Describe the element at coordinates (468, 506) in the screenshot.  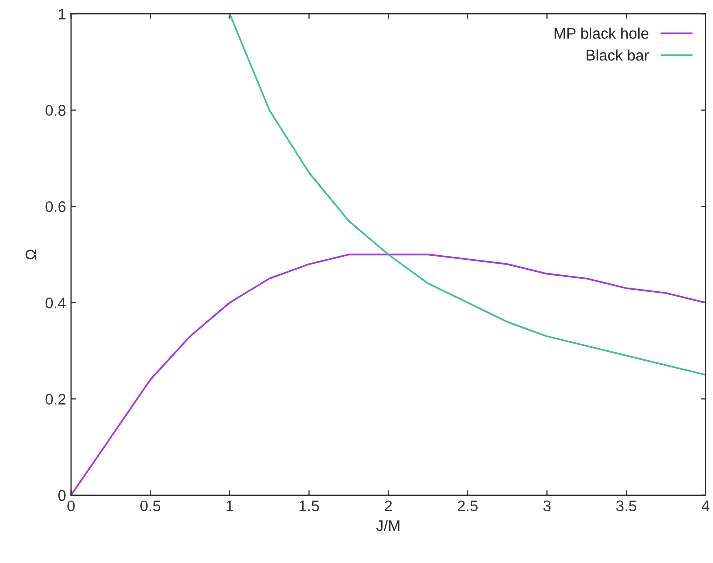
I see `x-tick-label: 2.5` at that location.